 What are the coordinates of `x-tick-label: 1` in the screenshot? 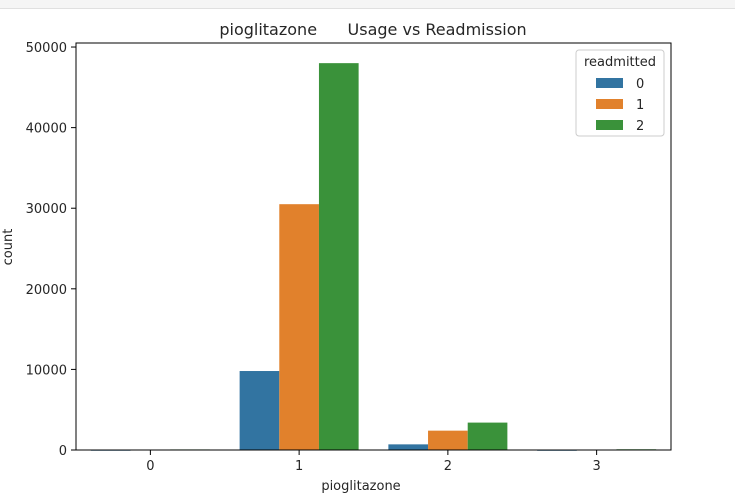 It's located at (299, 466).